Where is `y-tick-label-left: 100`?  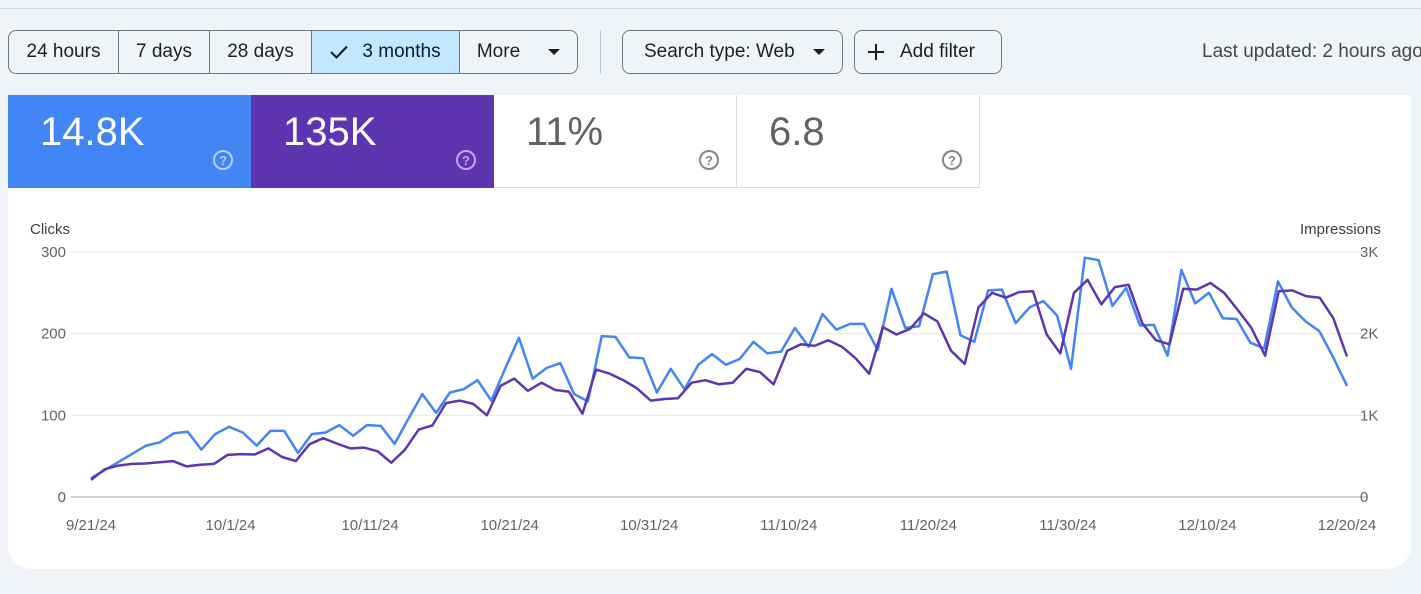 y-tick-label-left: 100 is located at coordinates (53, 415).